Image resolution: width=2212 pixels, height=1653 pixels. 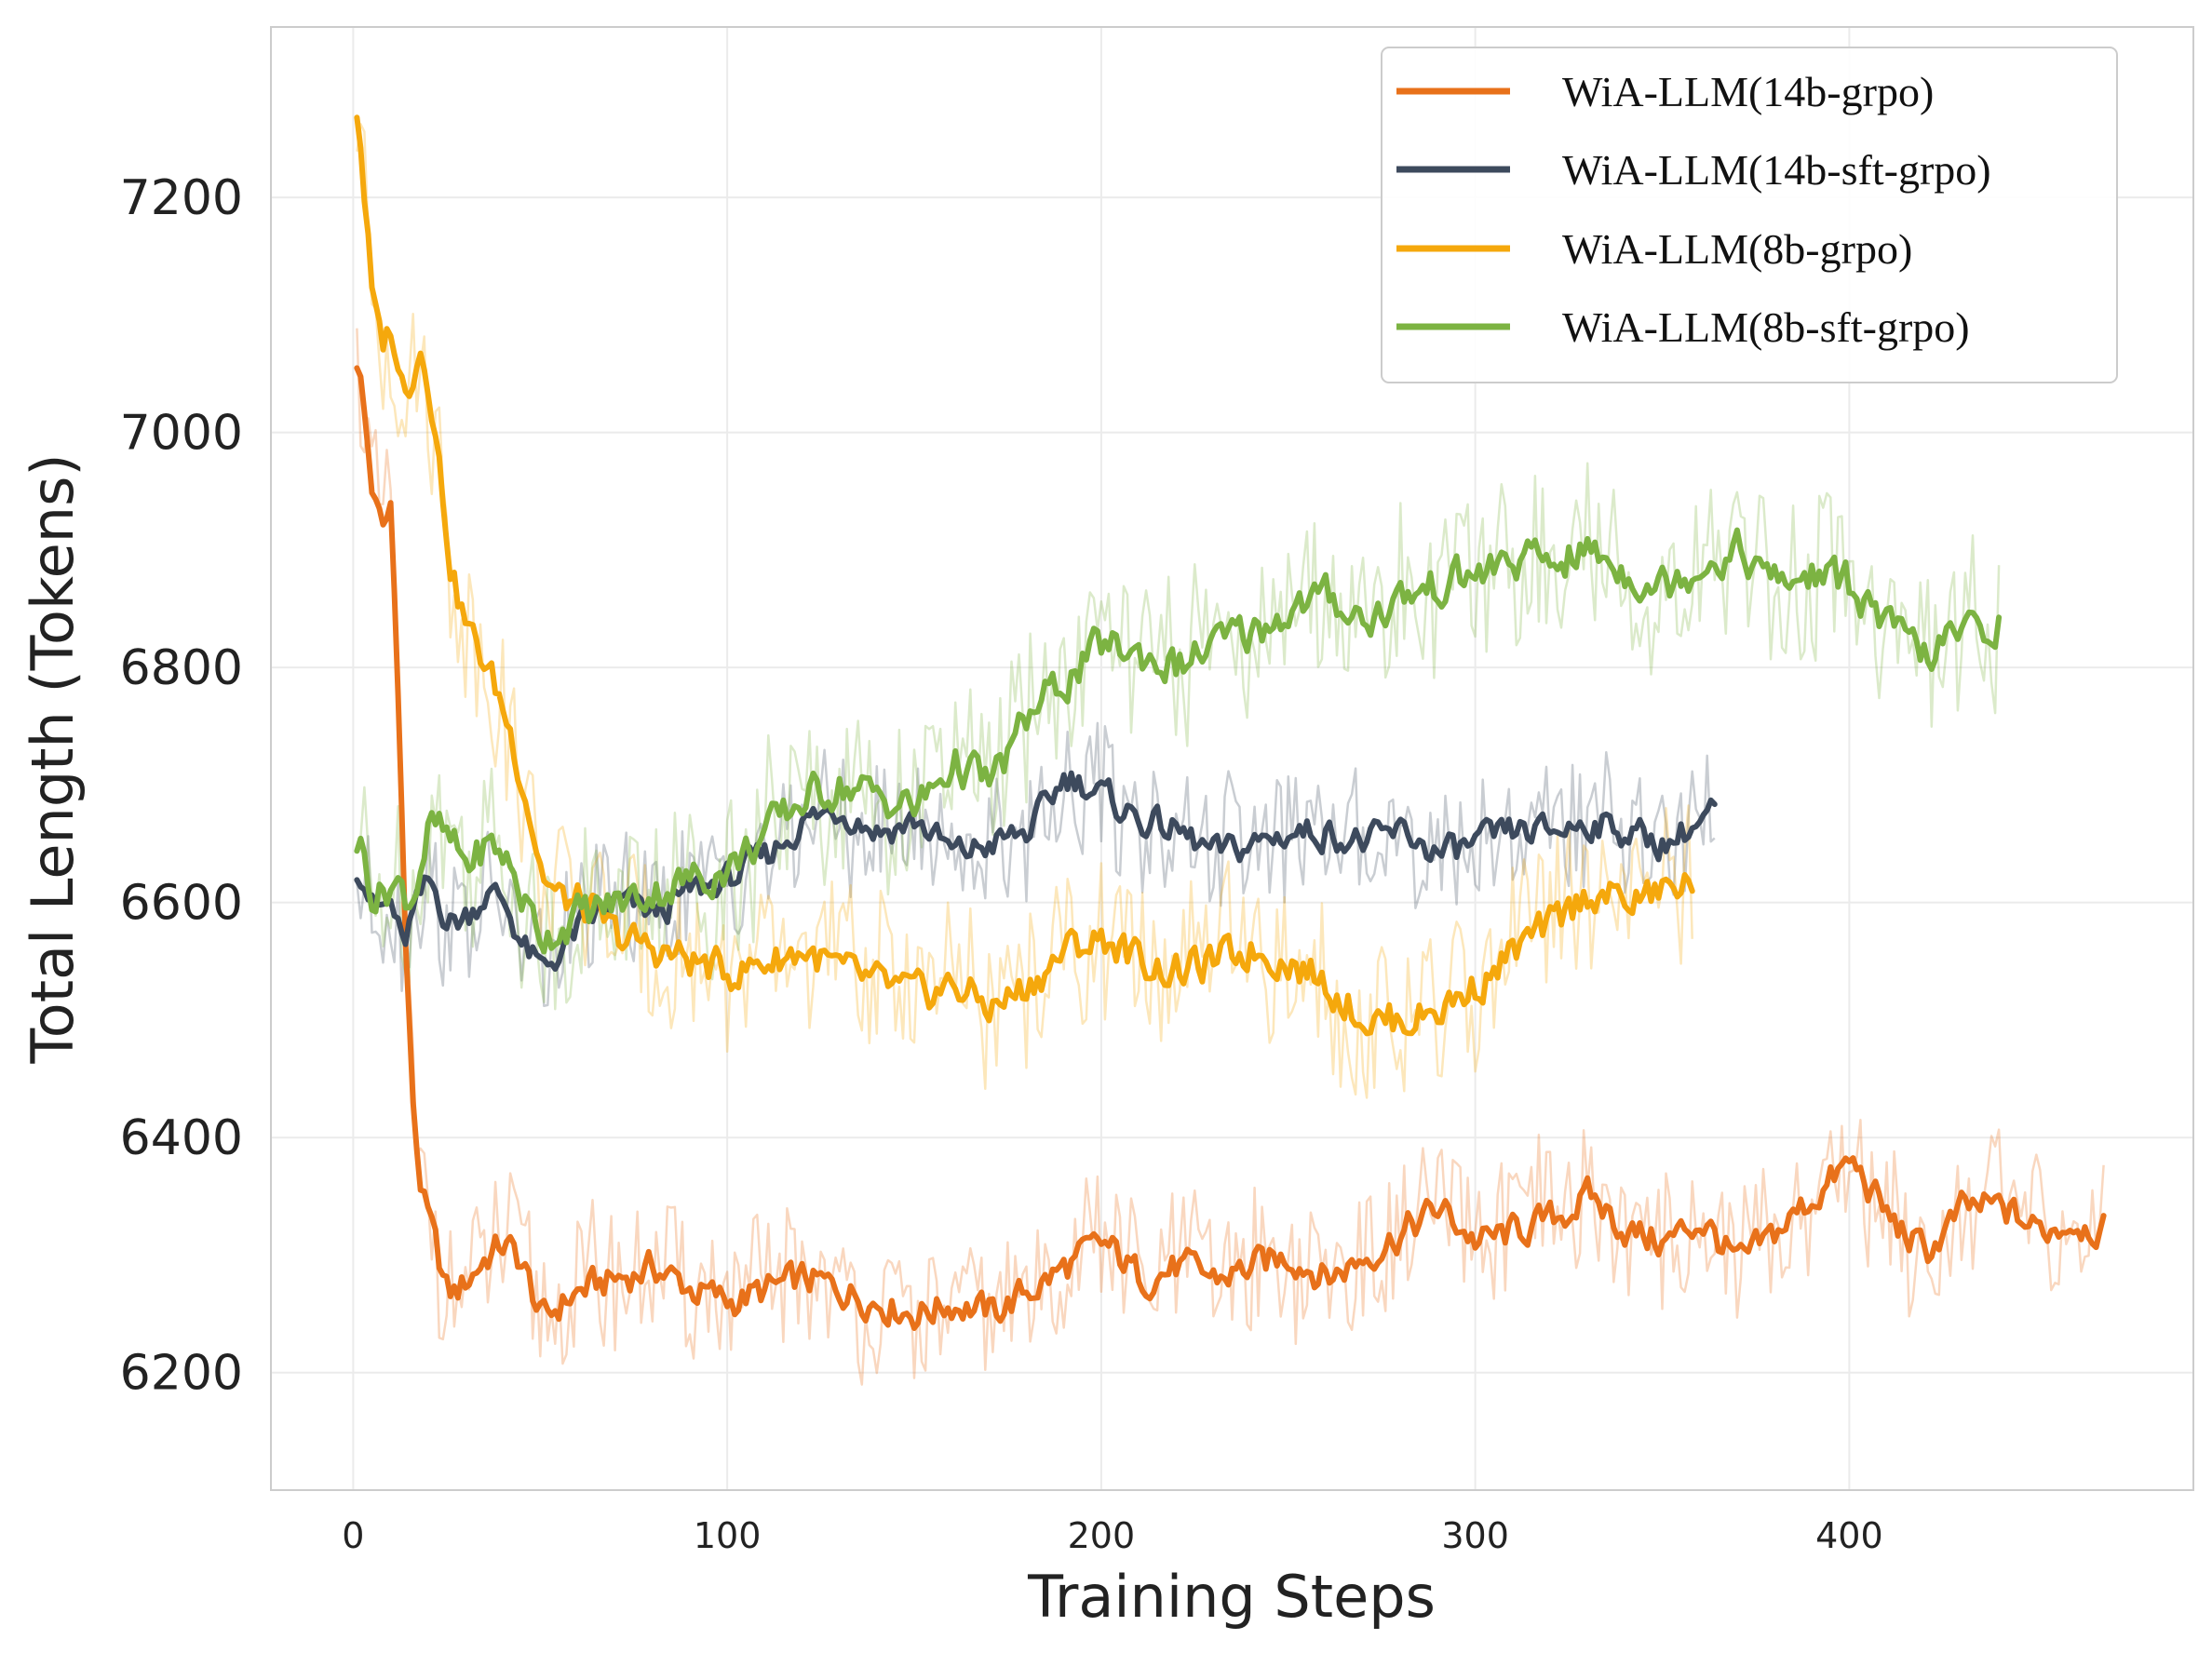 I want to click on y-tick-label: 6400, so click(x=181, y=1138).